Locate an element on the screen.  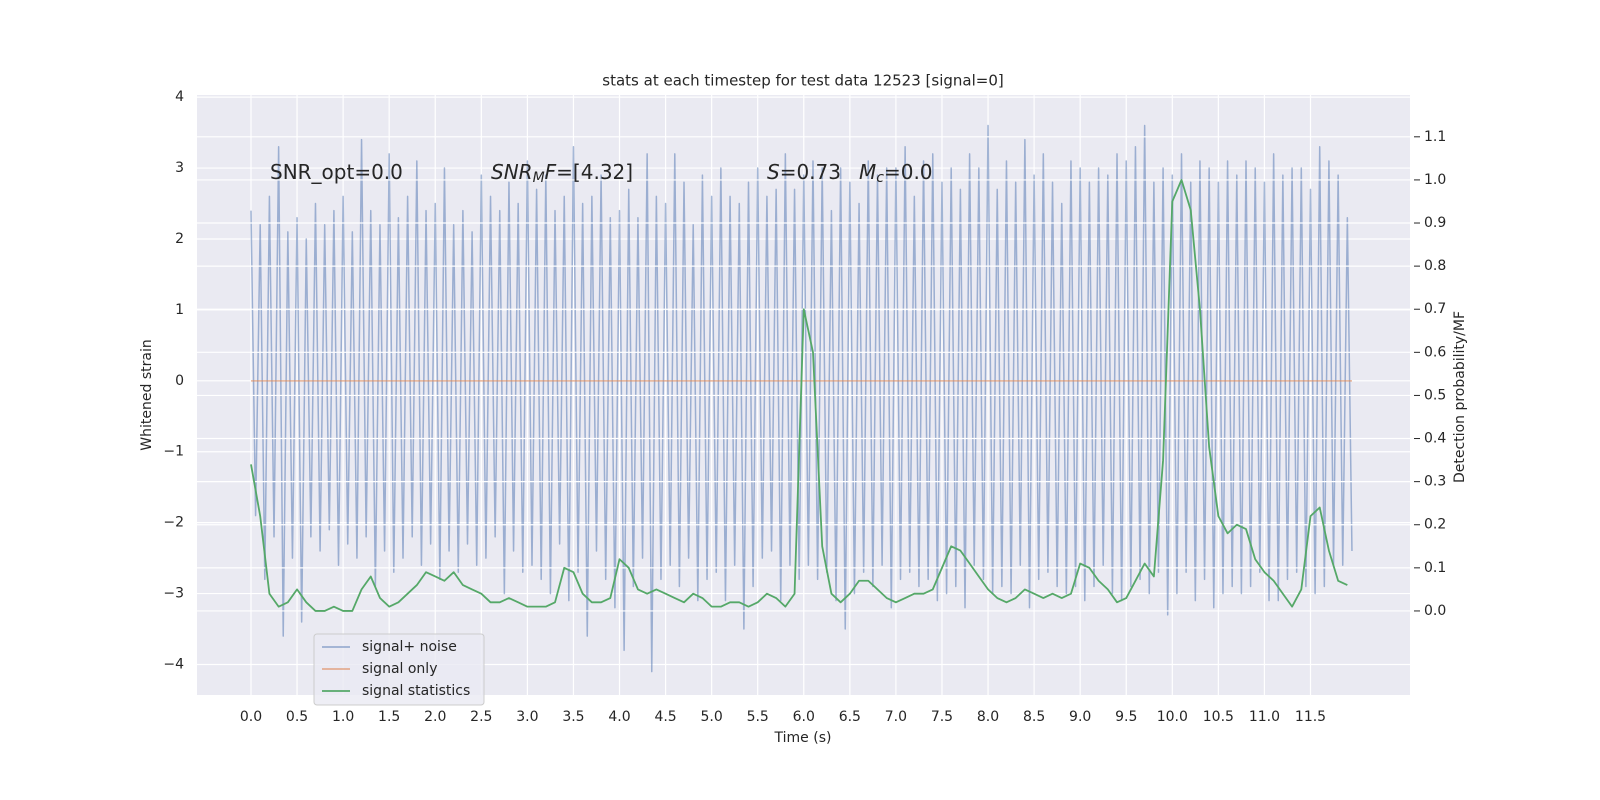
x-tick-label: 11.0 is located at coordinates (1264, 717).